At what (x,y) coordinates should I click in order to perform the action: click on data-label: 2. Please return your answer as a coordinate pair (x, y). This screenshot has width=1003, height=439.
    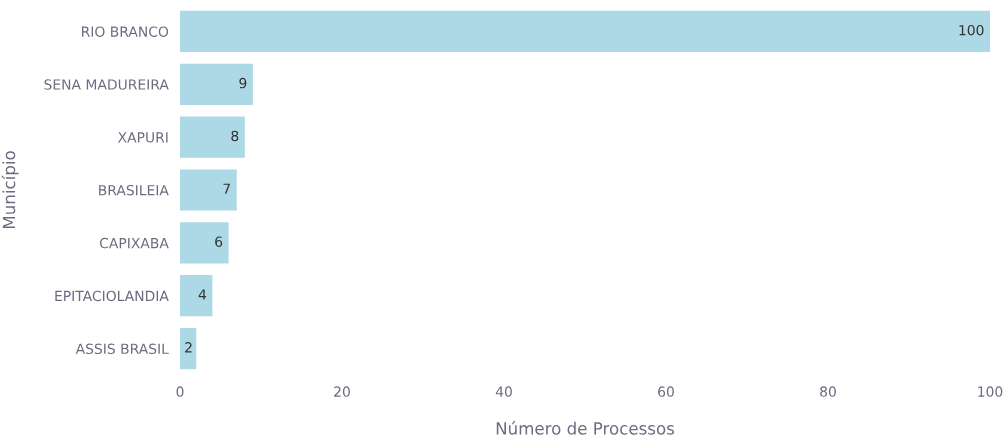
    Looking at the image, I should click on (188, 347).